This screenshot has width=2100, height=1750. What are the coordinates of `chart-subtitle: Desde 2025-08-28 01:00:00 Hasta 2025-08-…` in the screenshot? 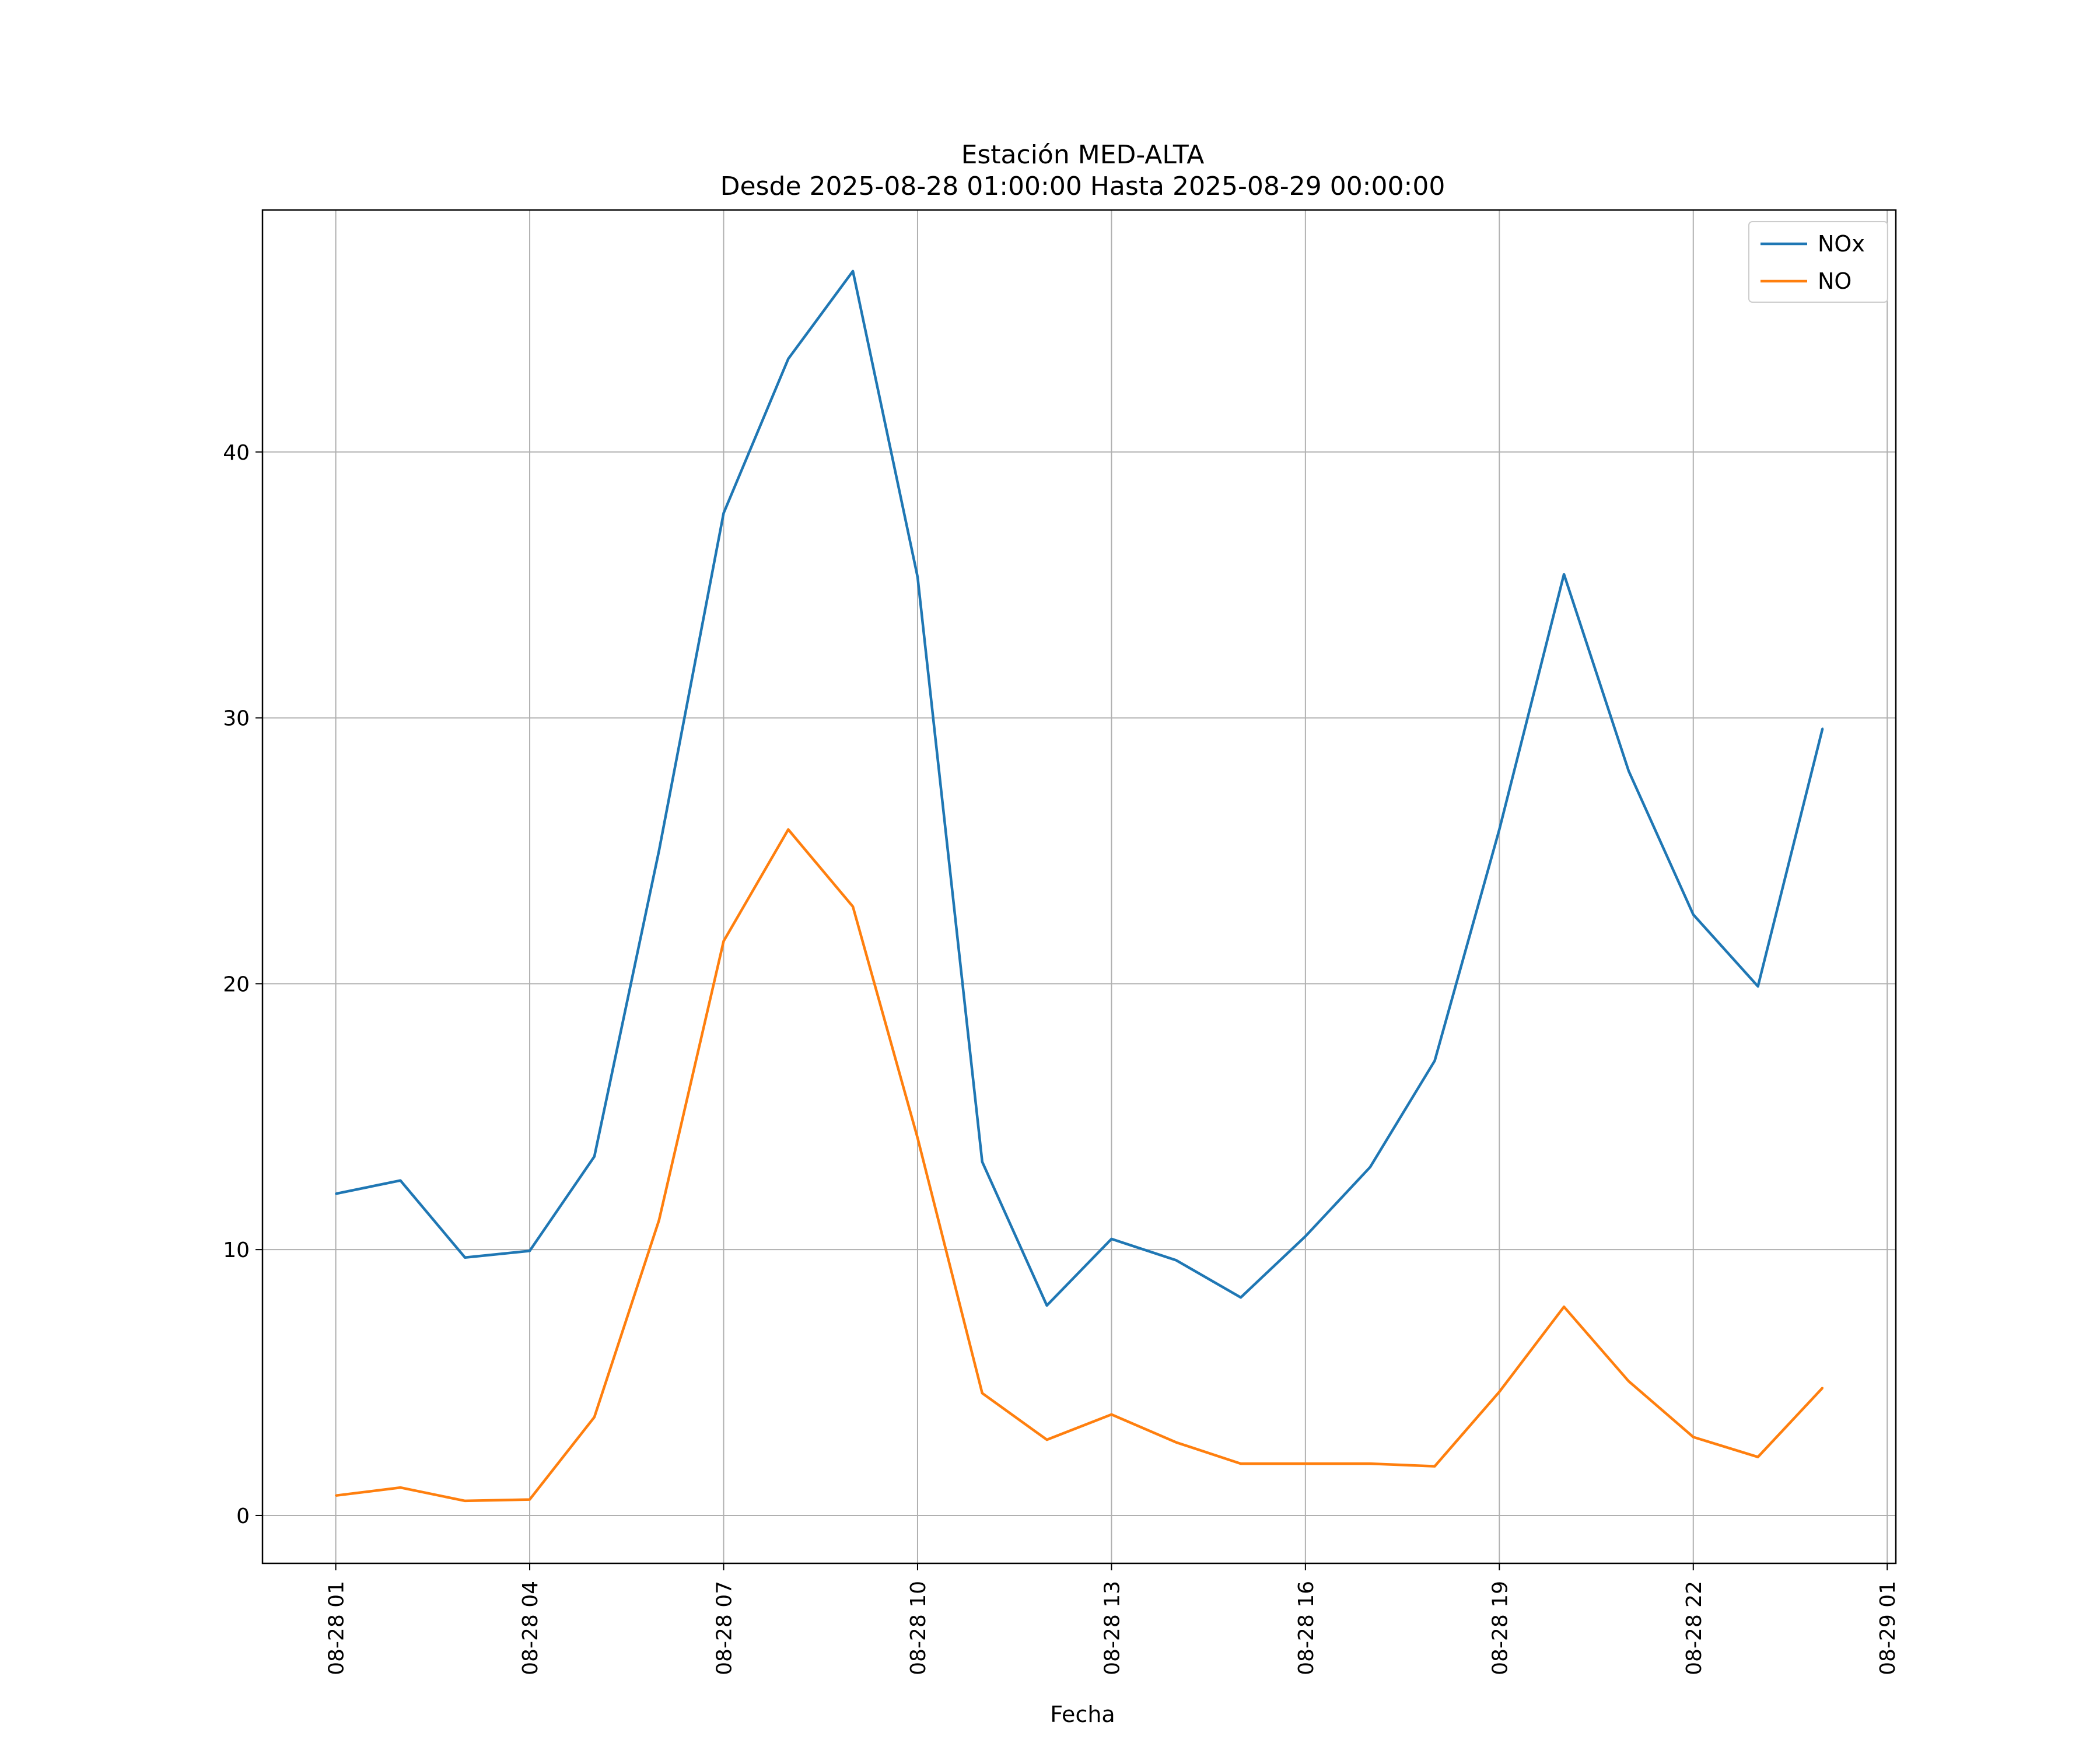 It's located at (1083, 187).